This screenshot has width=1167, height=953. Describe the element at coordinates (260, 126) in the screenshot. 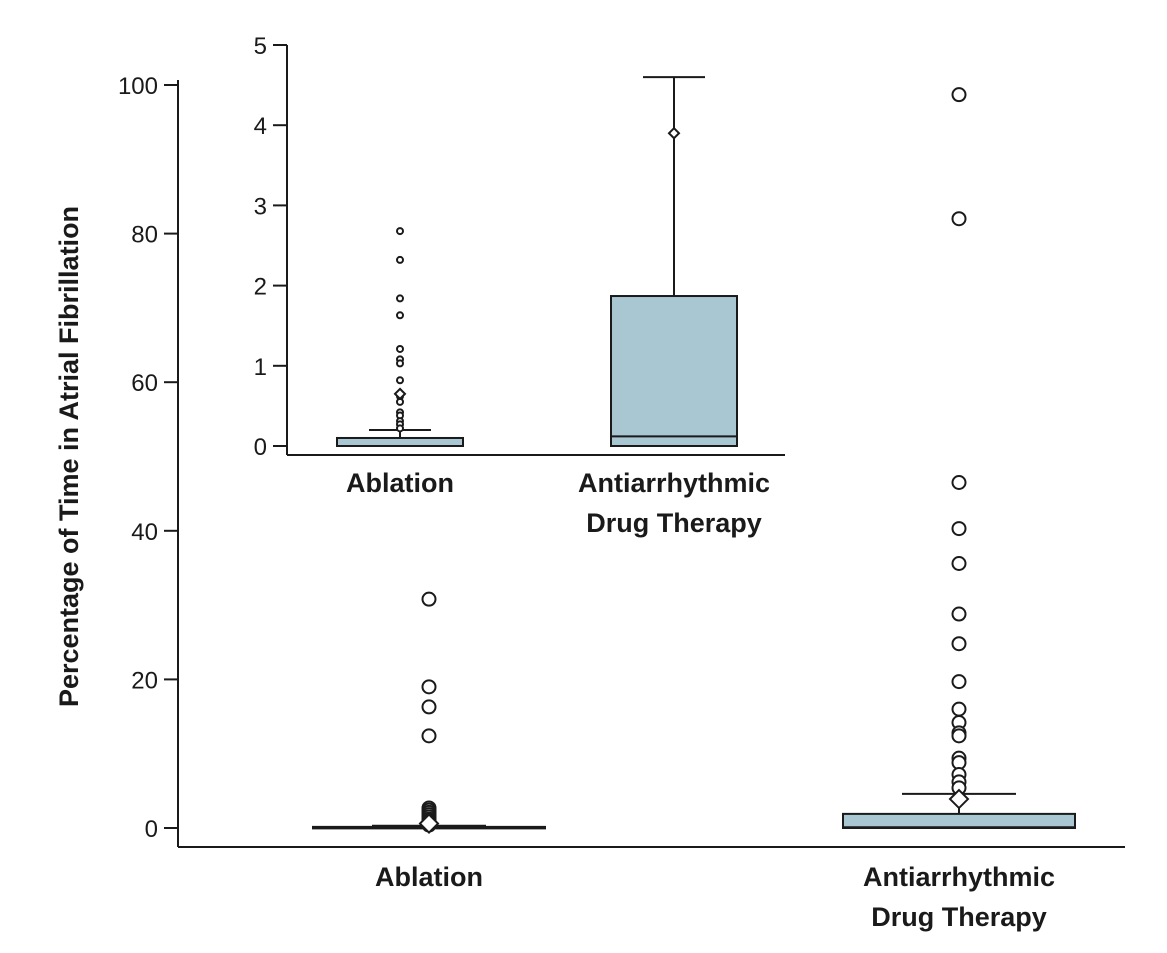

I see `inset-y-tick-label: 4` at that location.